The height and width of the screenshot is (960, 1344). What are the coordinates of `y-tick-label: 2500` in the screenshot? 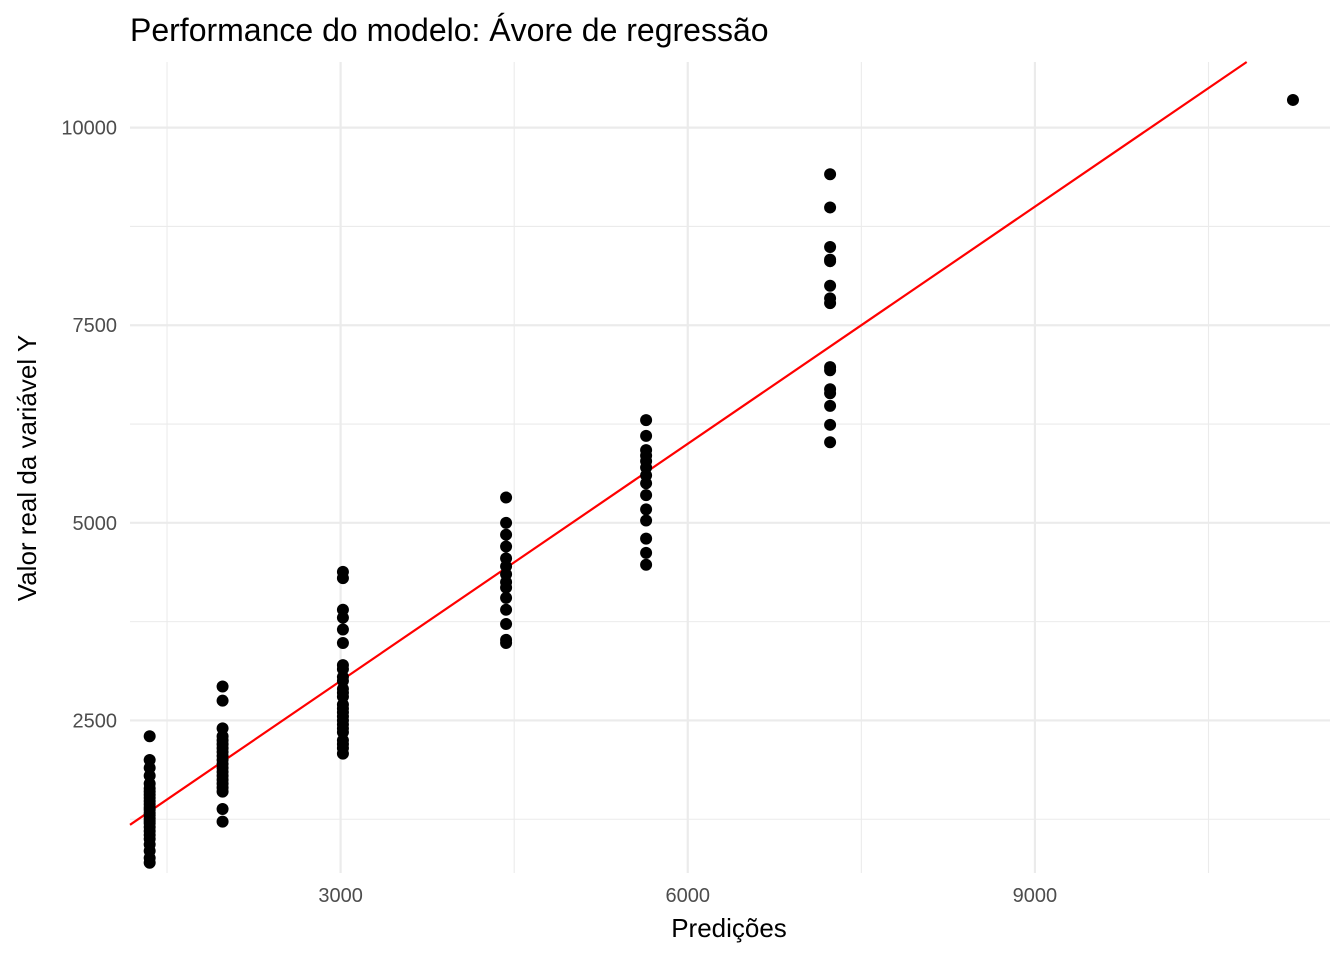 It's located at (95, 721).